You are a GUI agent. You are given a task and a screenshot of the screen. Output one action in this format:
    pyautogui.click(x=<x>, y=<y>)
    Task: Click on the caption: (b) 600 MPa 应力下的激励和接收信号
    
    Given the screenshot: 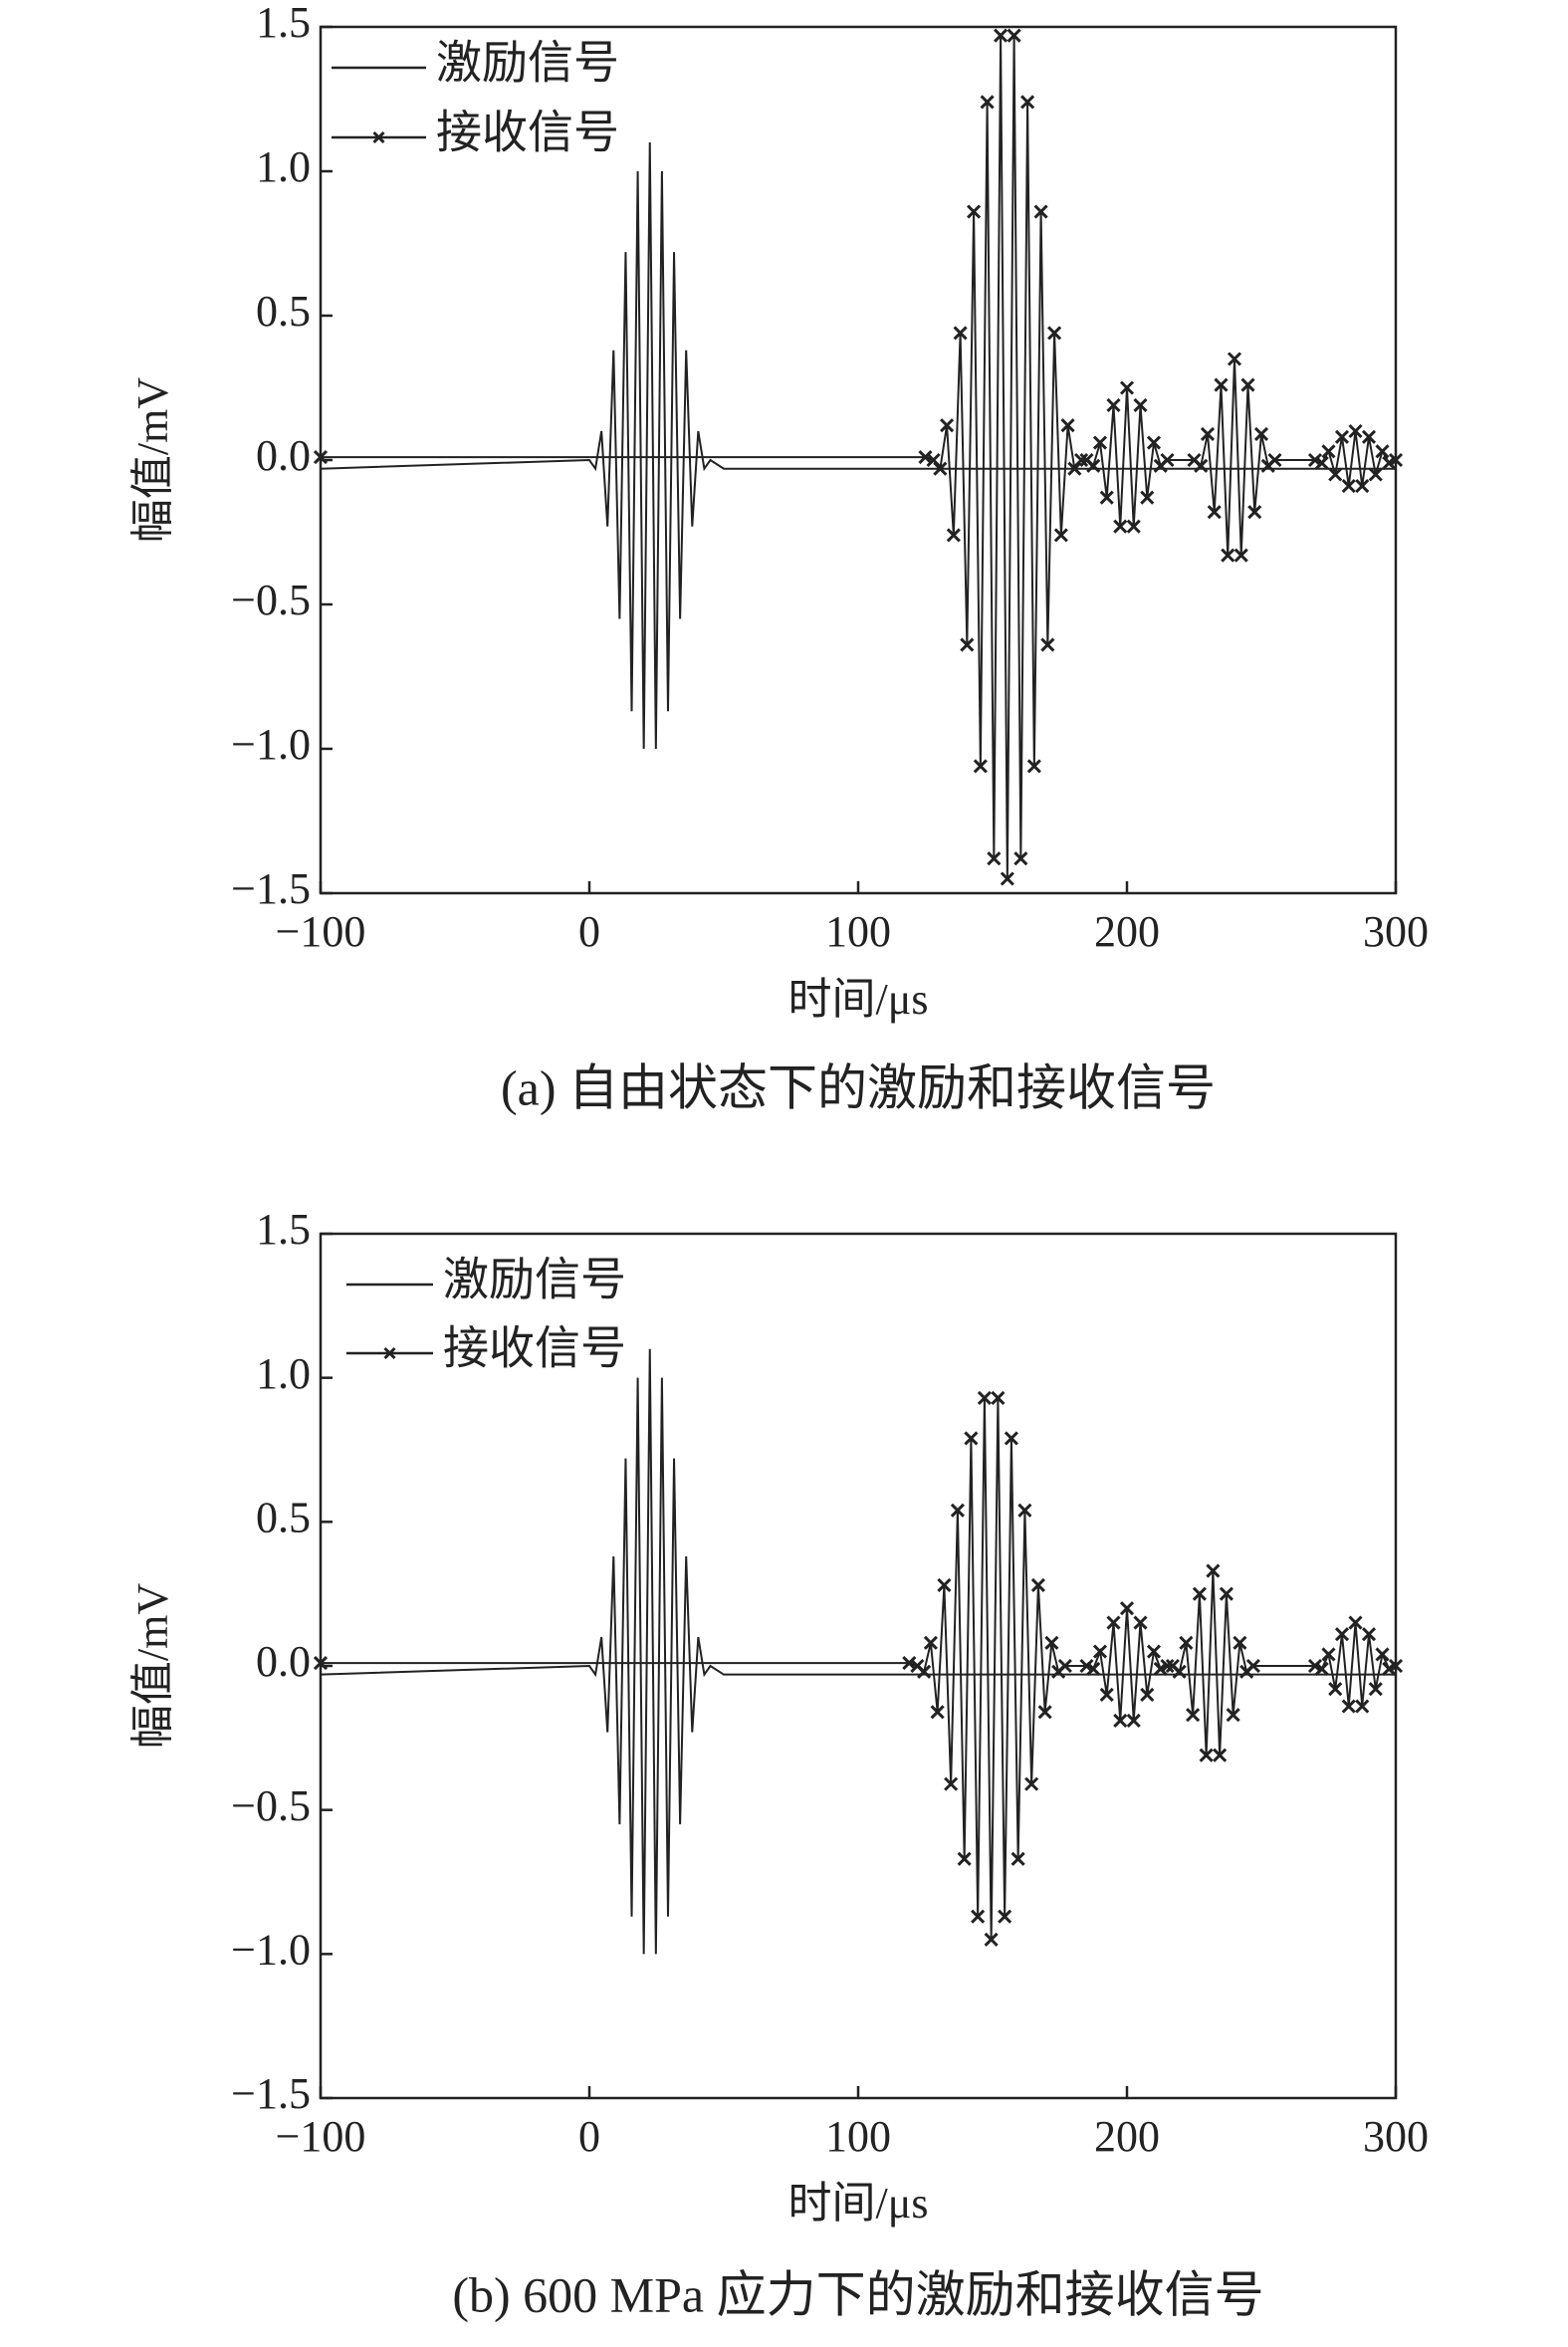 What is the action you would take?
    pyautogui.click(x=858, y=2294)
    